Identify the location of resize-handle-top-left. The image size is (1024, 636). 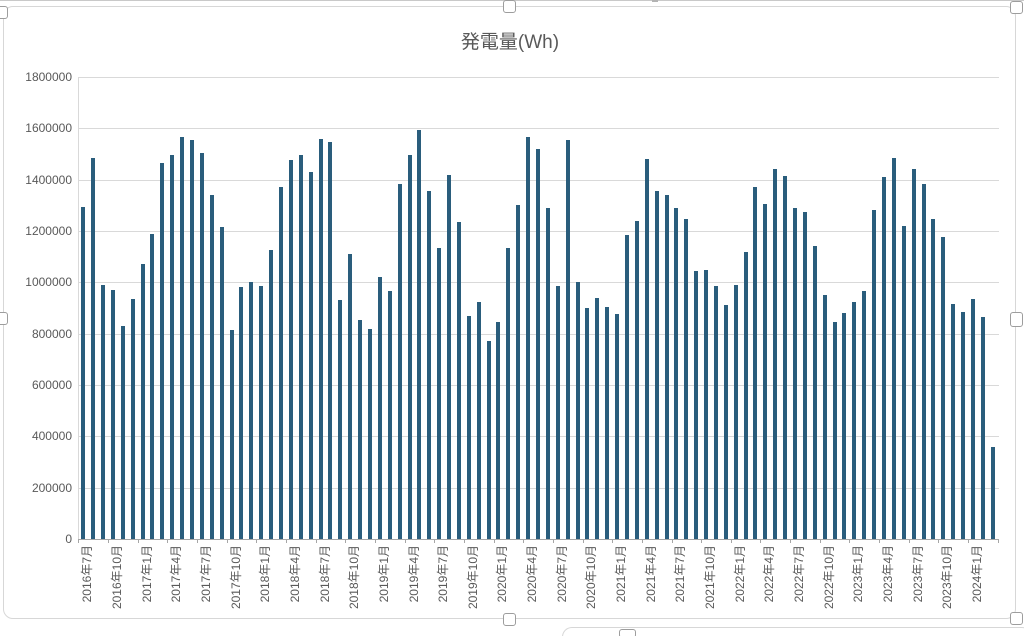
(4, 12).